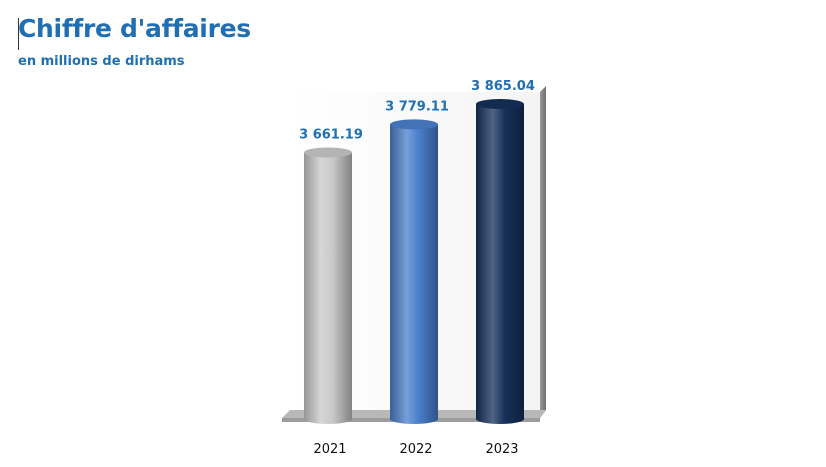 This screenshot has width=826, height=467. I want to click on bar-2021, so click(328, 285).